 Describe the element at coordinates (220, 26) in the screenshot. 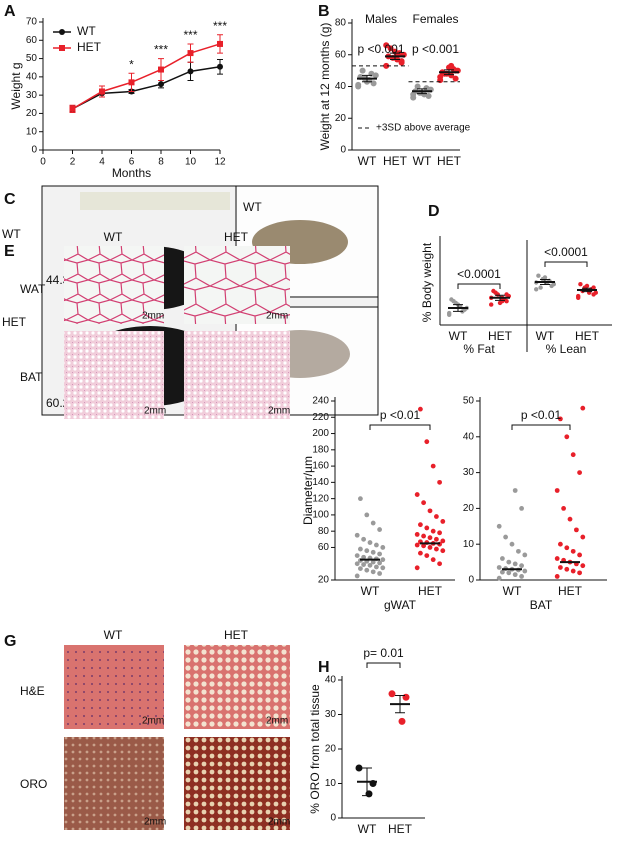

I see `annotation: ***` at that location.